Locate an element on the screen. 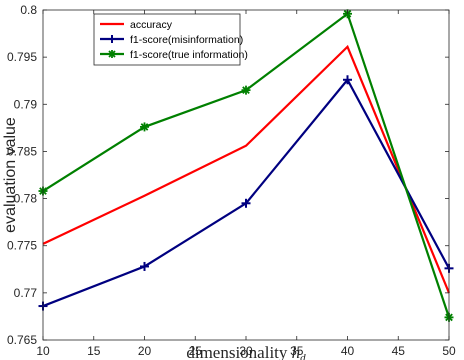 The image size is (464, 360). x-tick-label: 45 is located at coordinates (399, 351).